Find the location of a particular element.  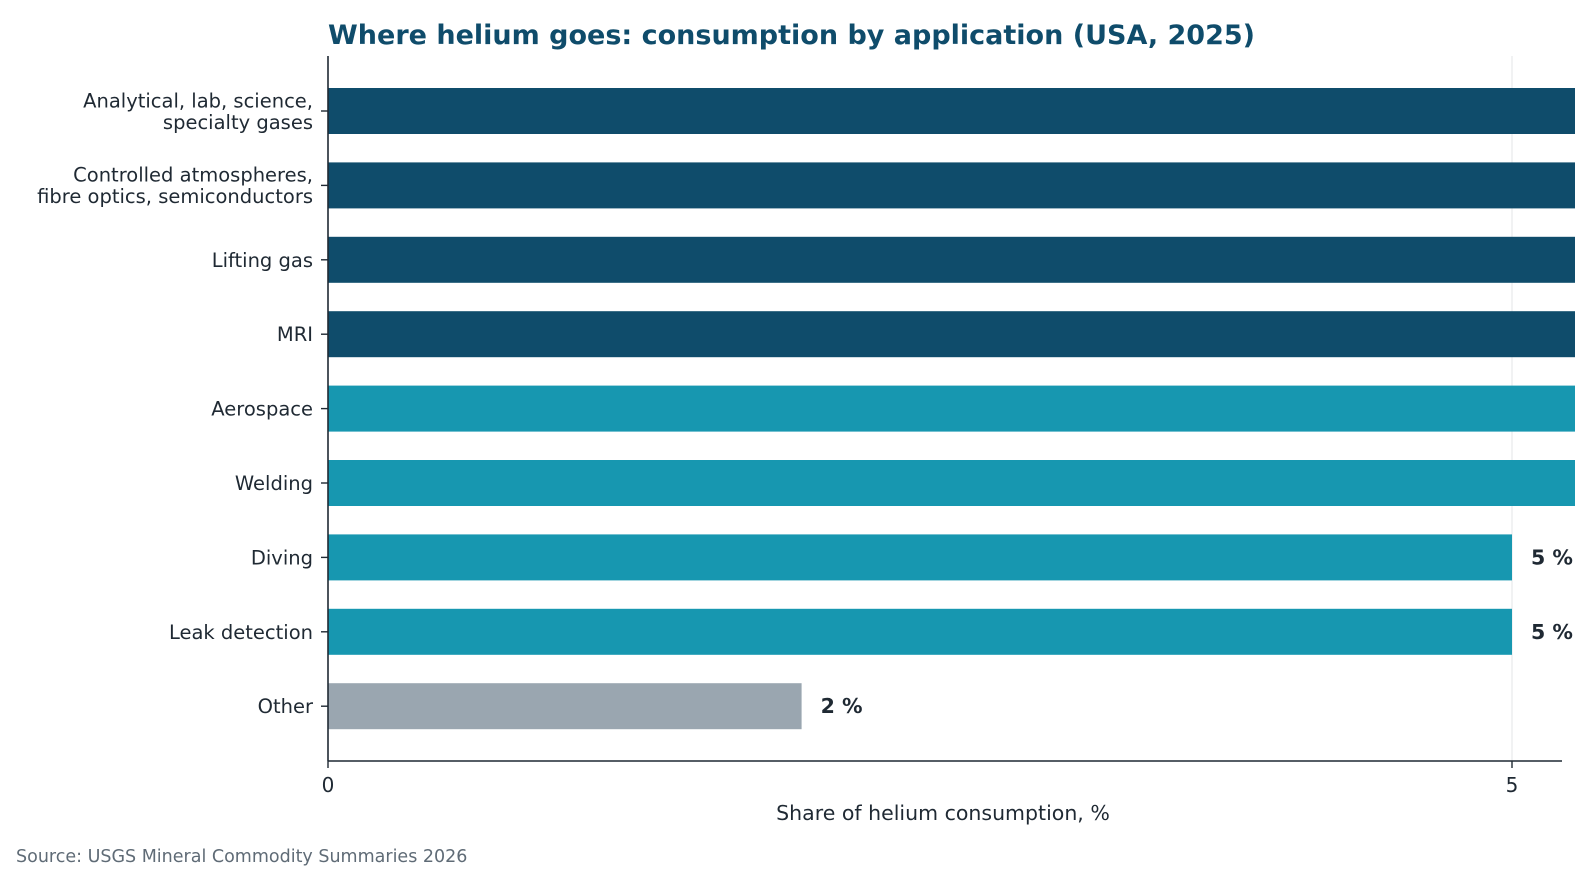

x-tick-label: 5 is located at coordinates (1512, 785).